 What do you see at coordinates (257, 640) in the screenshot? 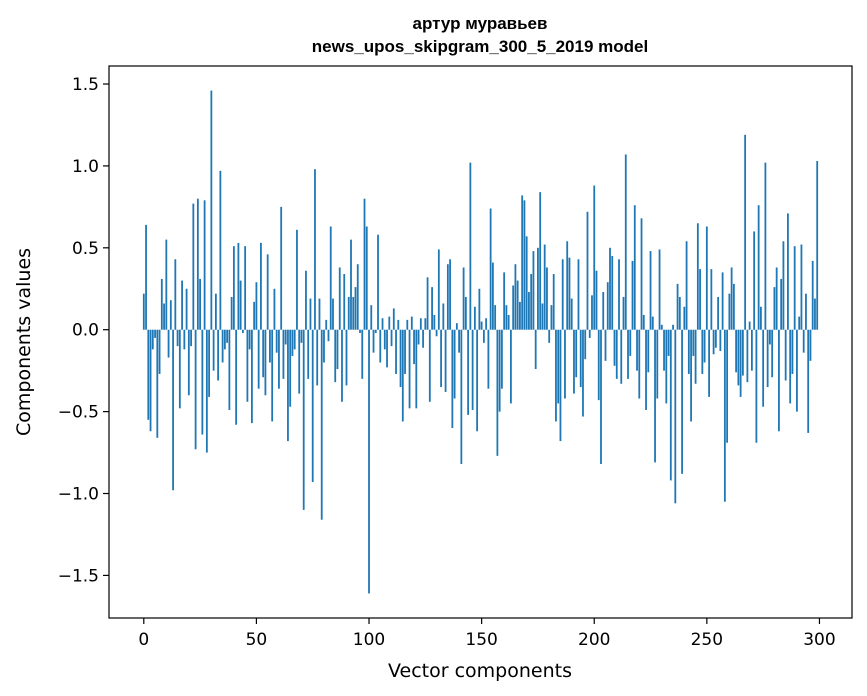
I see `x-tick-label: 50` at bounding box center [257, 640].